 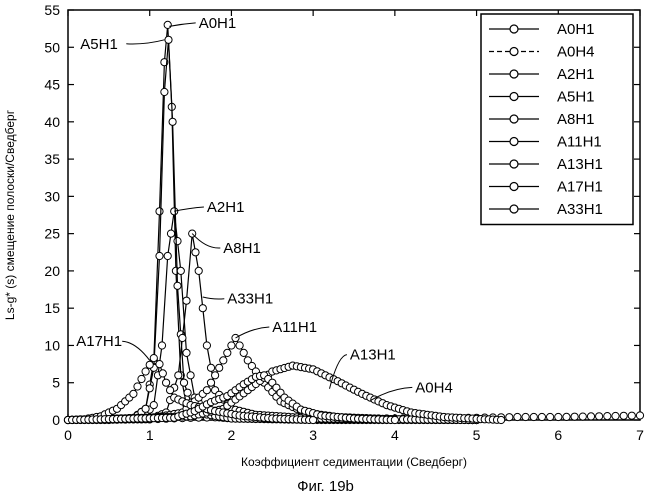 What do you see at coordinates (52, 234) in the screenshot?
I see `y-tick-label: 25` at bounding box center [52, 234].